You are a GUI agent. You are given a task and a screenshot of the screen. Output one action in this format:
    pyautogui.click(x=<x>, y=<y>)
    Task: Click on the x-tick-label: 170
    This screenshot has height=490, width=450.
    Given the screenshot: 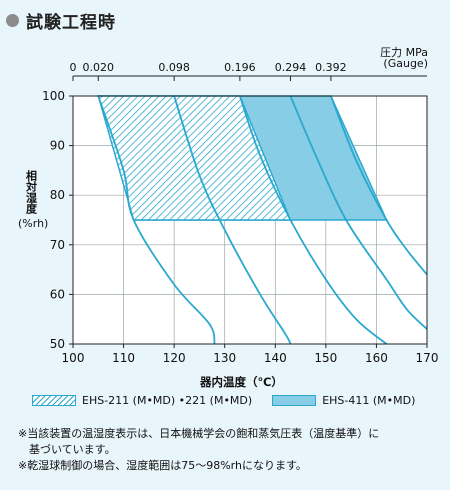 What is the action you would take?
    pyautogui.click(x=427, y=358)
    